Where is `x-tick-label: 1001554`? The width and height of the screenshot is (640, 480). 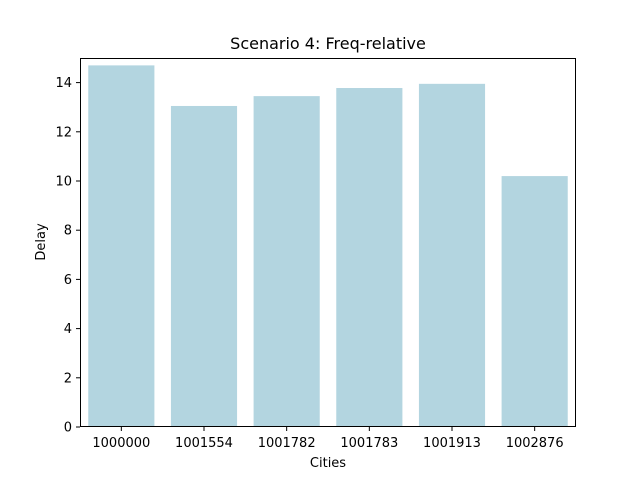
x-tick-label: 1001554 is located at coordinates (204, 443).